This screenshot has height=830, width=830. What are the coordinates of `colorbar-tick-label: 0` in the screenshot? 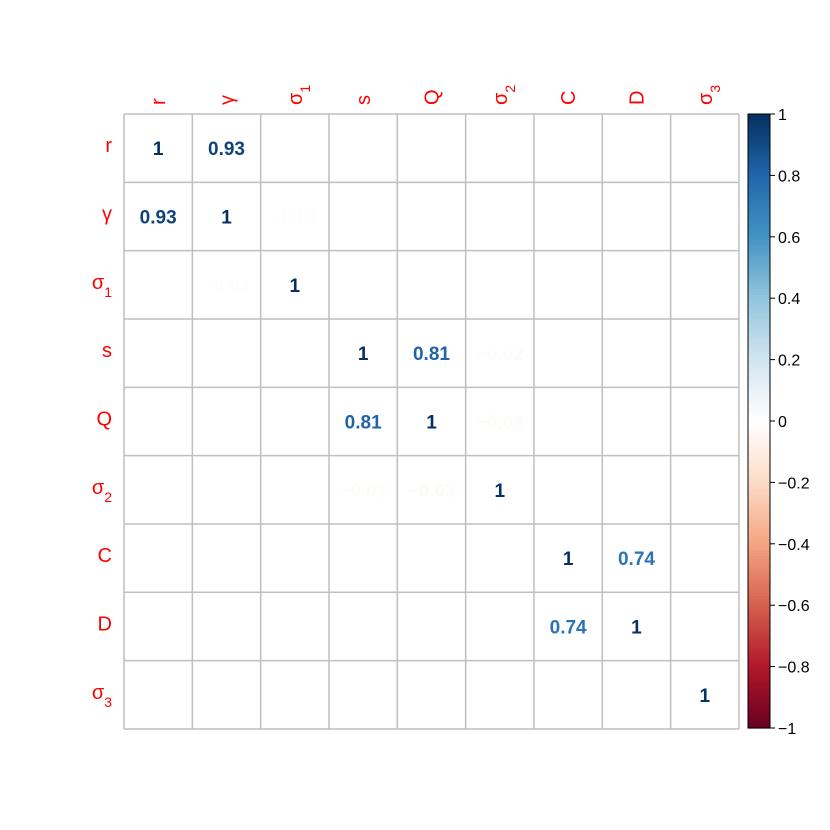 It's located at (782, 422).